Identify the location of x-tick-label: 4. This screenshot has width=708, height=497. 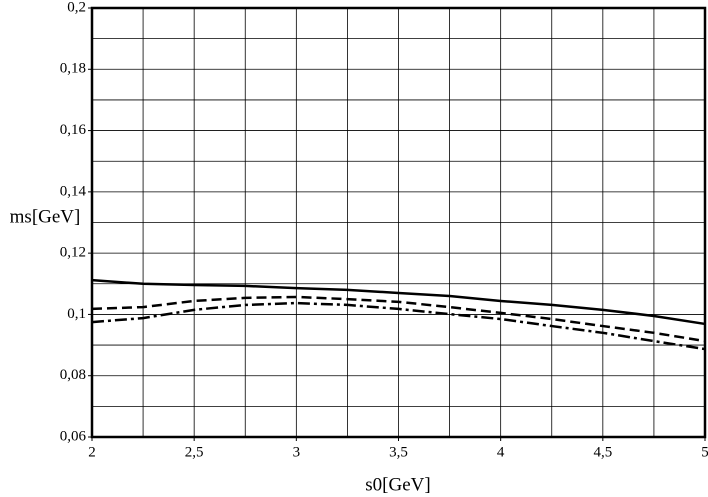
(501, 452).